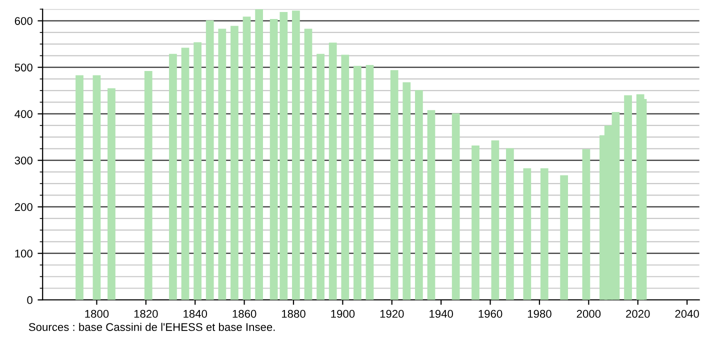  What do you see at coordinates (343, 314) in the screenshot?
I see `x-tick-label: 1900` at bounding box center [343, 314].